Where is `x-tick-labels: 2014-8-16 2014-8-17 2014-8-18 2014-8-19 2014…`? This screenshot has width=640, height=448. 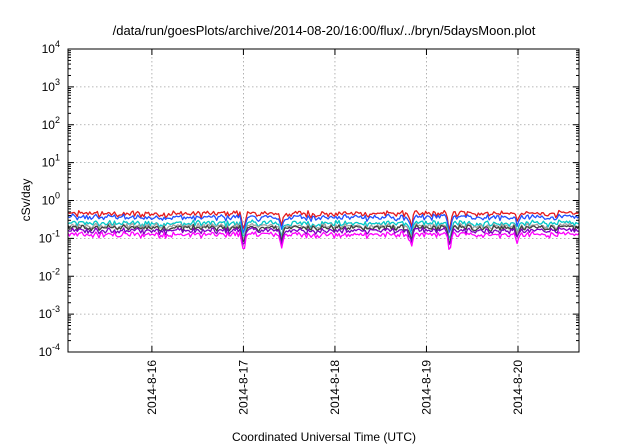 x-tick-labels: 2014-8-16 2014-8-17 2014-8-18 2014-8-19 2014… is located at coordinates (335, 387).